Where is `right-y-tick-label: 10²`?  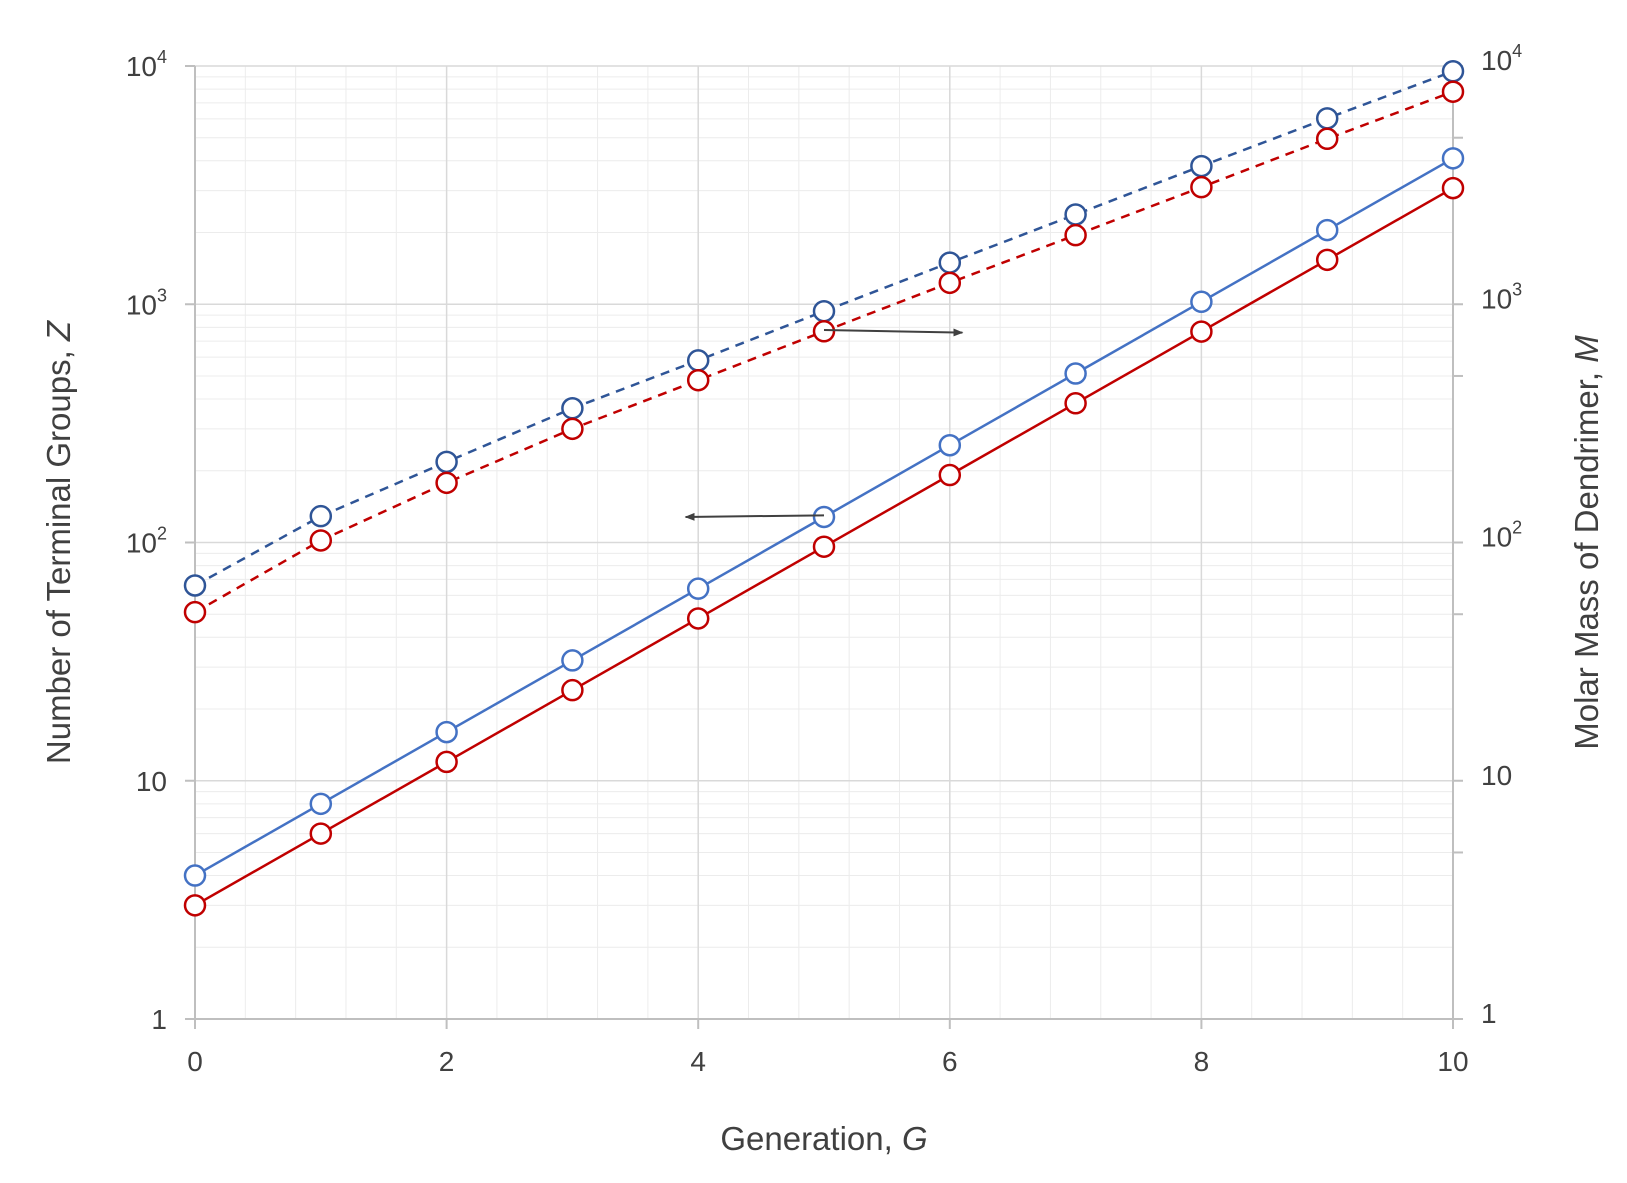
right-y-tick-label: 10² is located at coordinates (1501, 535).